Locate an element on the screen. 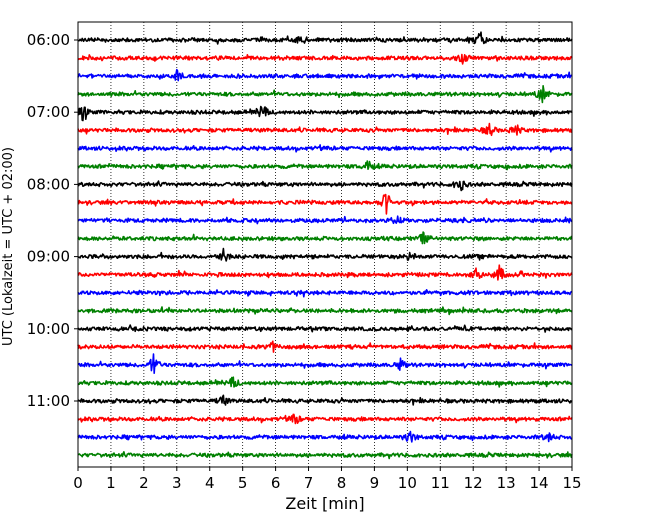 This screenshot has width=650, height=520. y-tick-label: 11:00 is located at coordinates (48, 401).